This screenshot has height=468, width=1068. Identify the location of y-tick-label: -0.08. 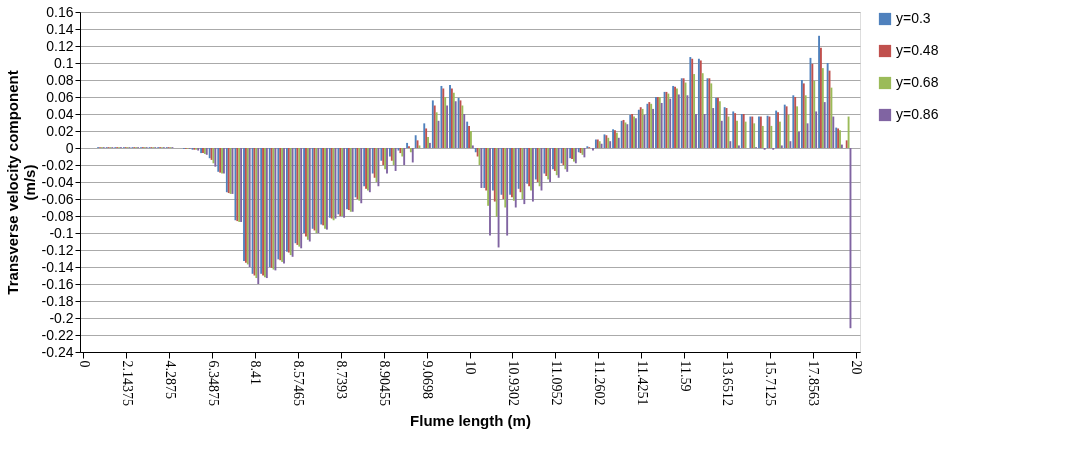
(57, 215).